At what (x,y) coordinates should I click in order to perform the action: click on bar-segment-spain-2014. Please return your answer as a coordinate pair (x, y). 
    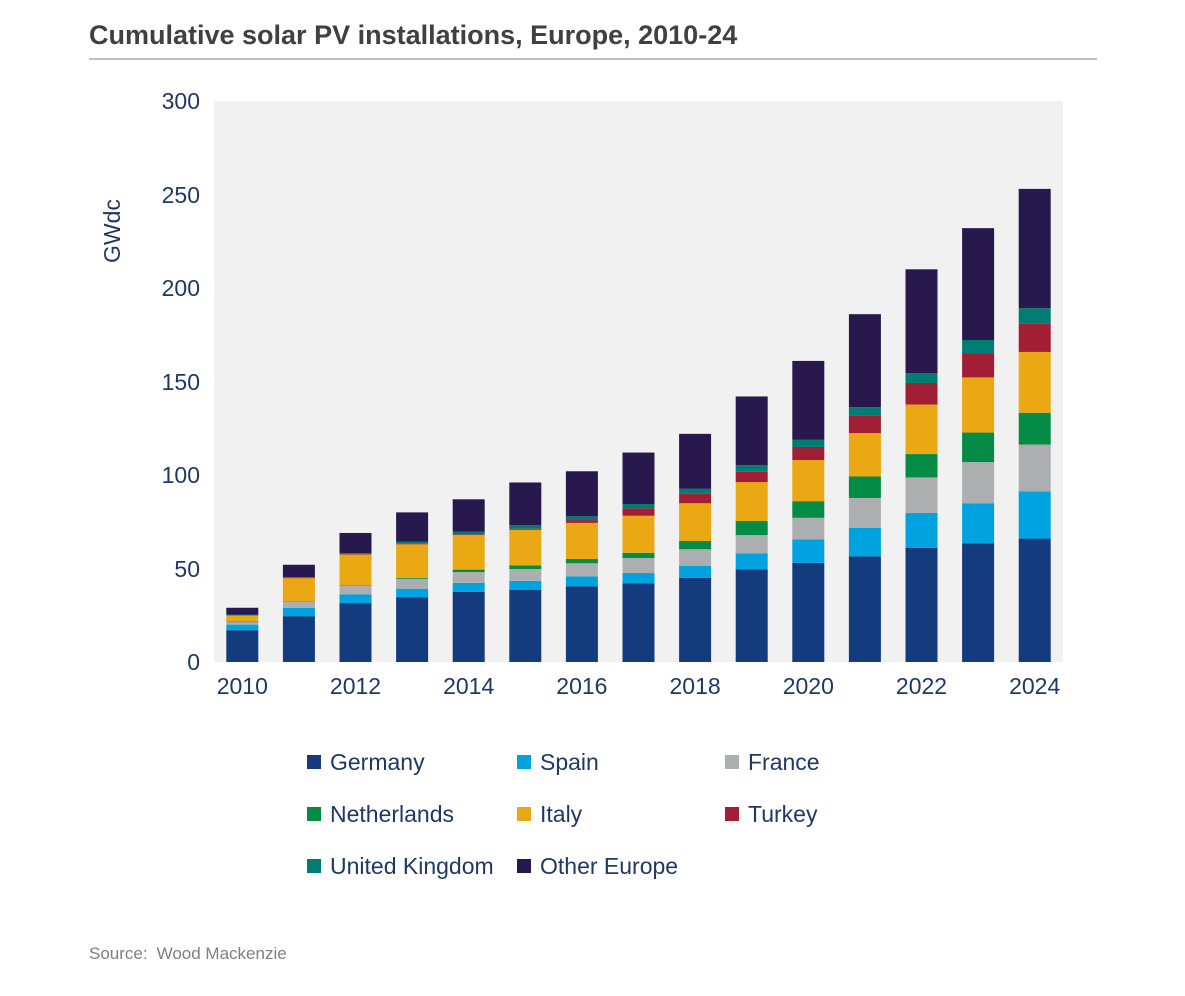
    Looking at the image, I should click on (468, 587).